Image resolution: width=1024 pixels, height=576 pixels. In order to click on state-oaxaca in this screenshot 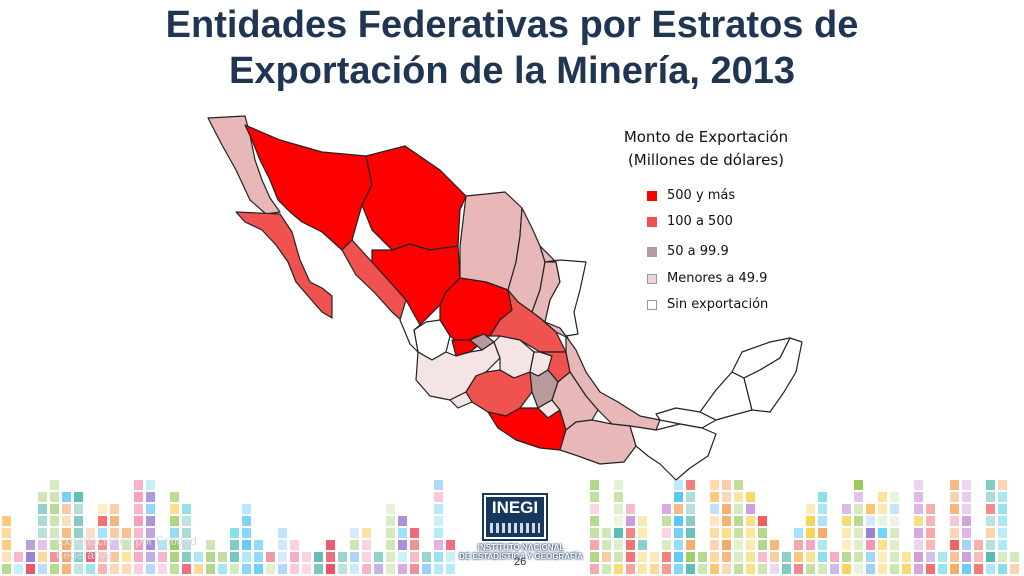, I will do `click(598, 442)`.